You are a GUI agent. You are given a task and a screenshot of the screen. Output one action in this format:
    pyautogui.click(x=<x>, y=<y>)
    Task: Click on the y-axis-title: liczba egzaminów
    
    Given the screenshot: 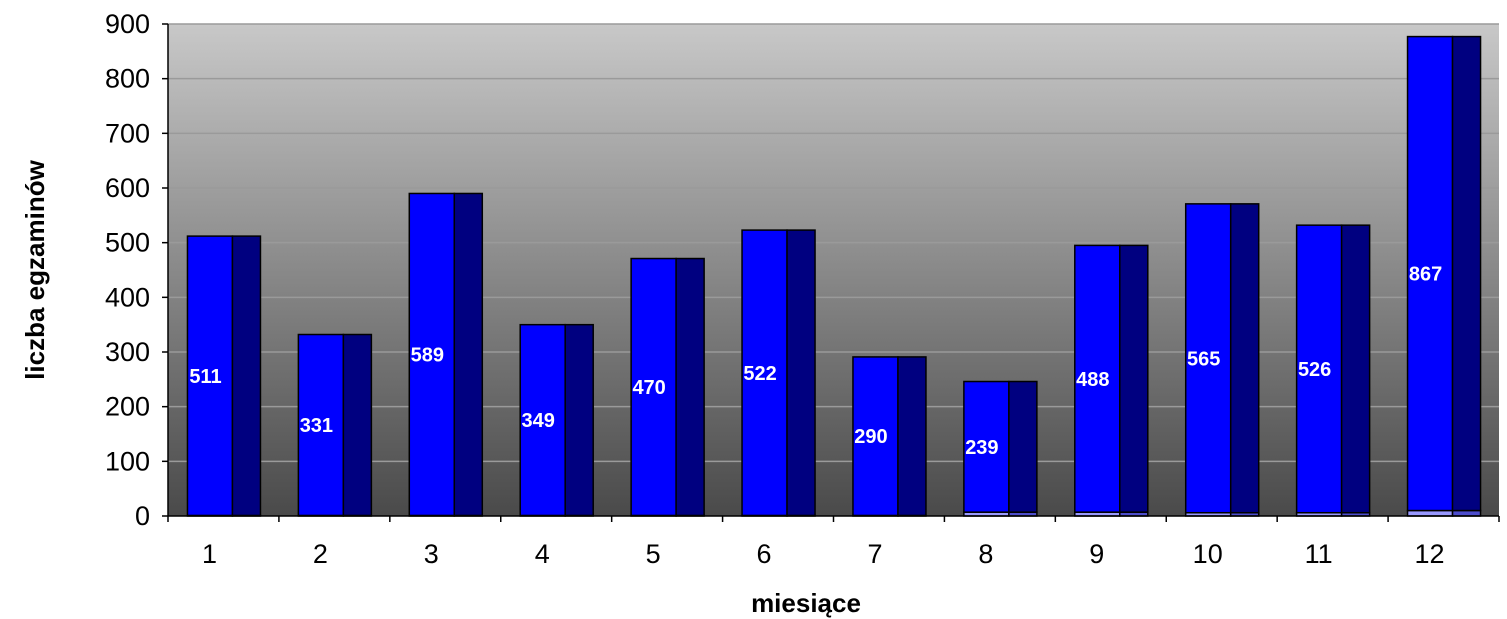 What is the action you would take?
    pyautogui.click(x=35, y=269)
    